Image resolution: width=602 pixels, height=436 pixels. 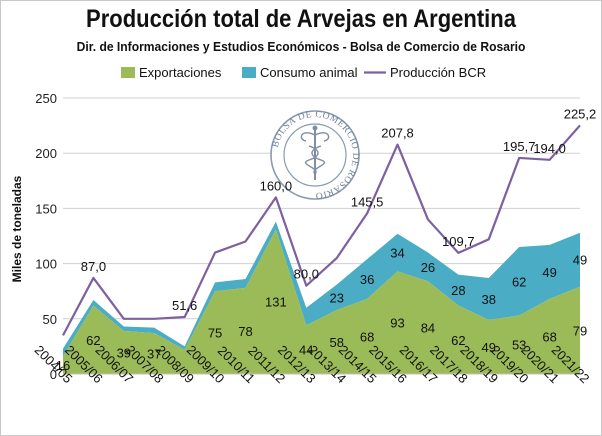 What do you see at coordinates (276, 185) in the screenshot?
I see `data-label-produccion-bcr: 160,0` at bounding box center [276, 185].